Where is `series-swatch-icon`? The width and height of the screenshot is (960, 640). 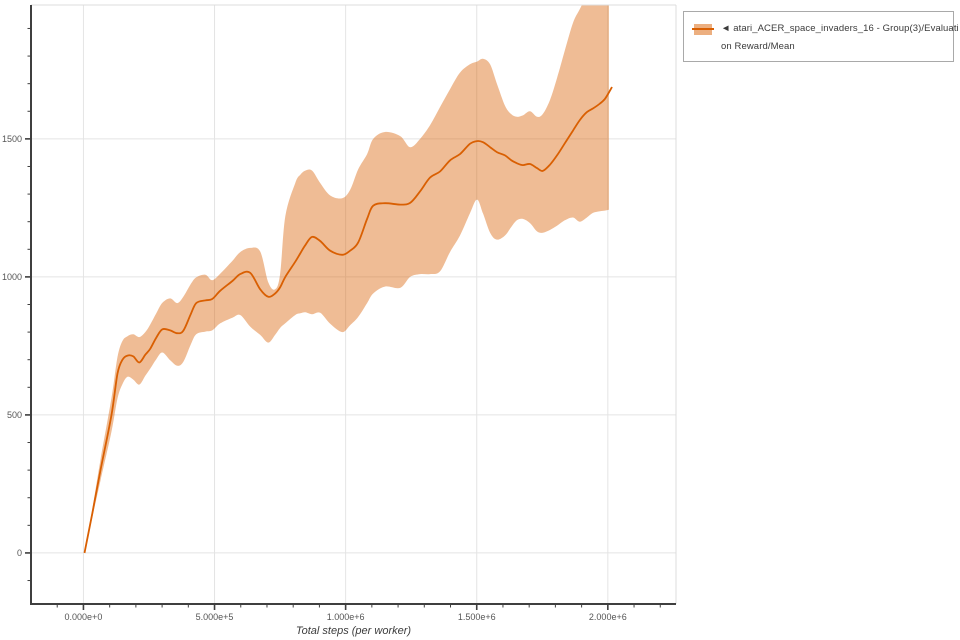
series-swatch-icon is located at coordinates (703, 29).